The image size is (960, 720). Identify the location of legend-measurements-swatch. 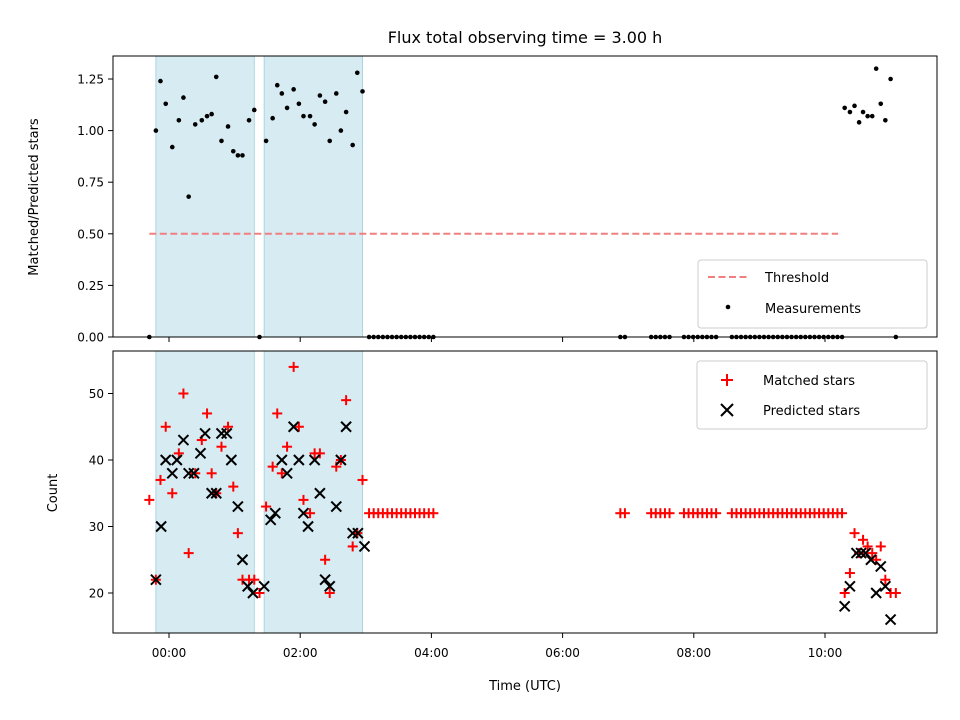
(728, 307).